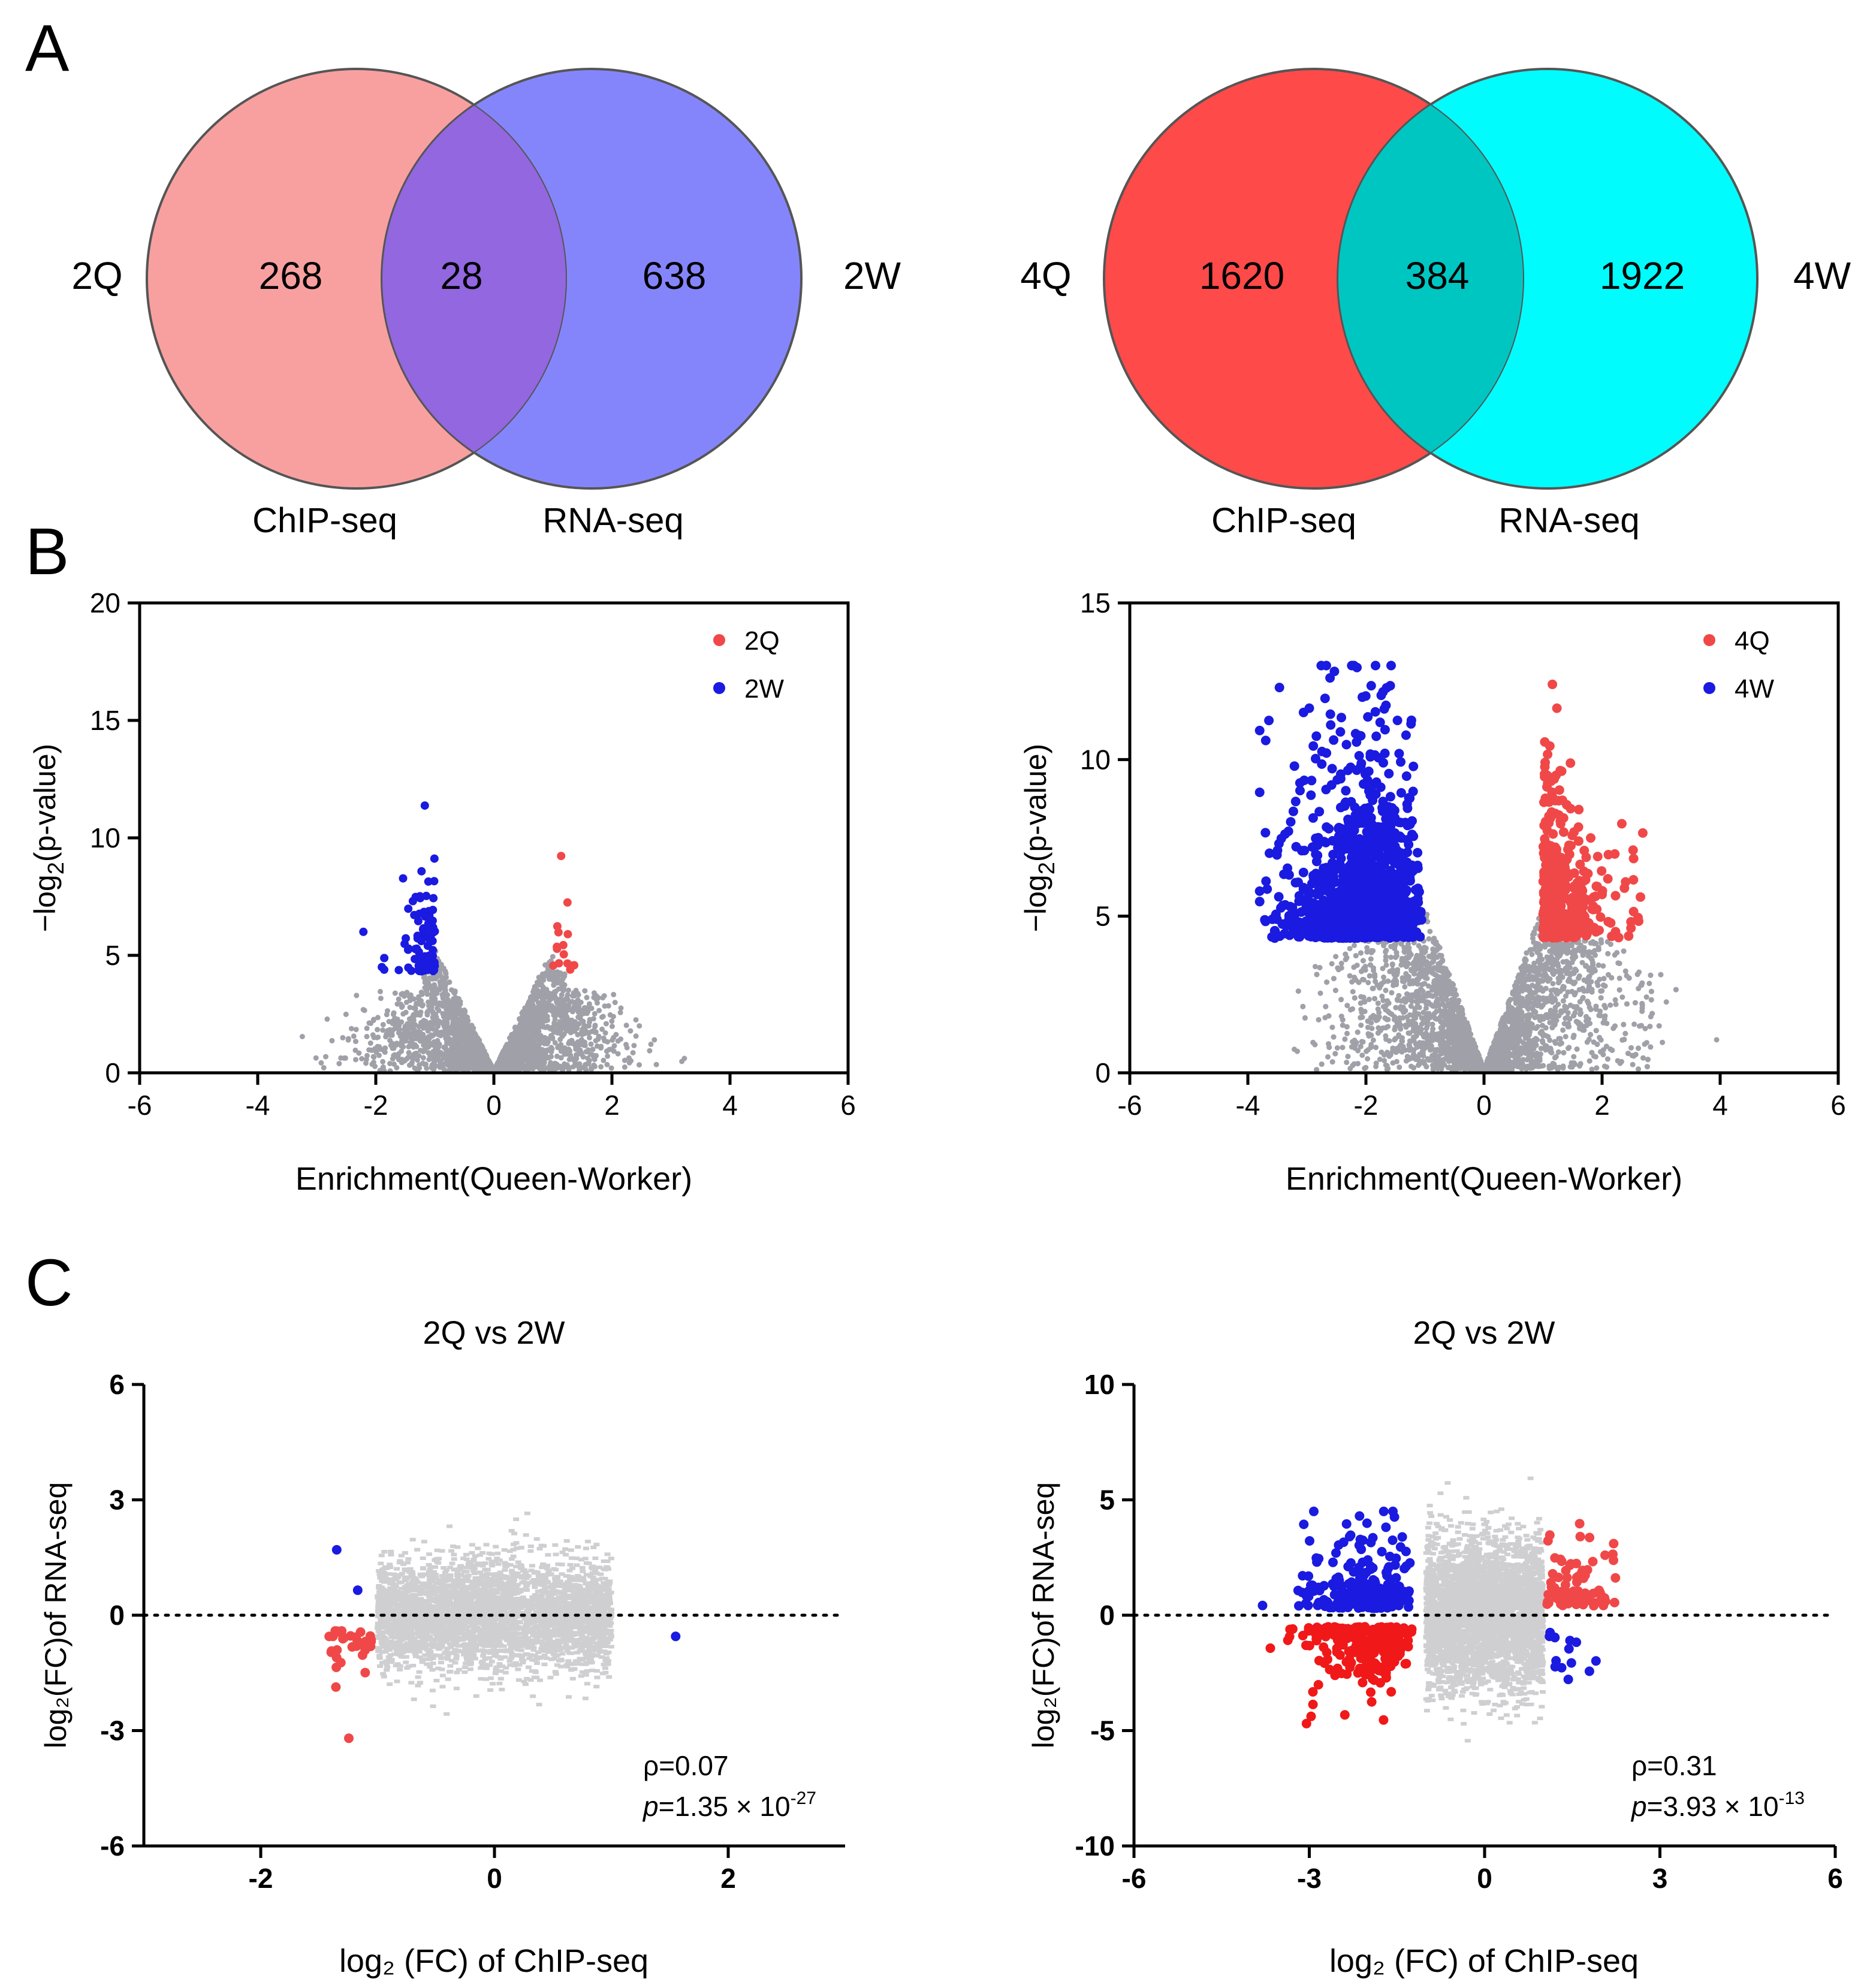 The width and height of the screenshot is (1867, 1988). I want to click on venn-diagram-2q-2w: 2Q 2W 268 28 638 ChIP-seq RNA-seq, so click(486, 304).